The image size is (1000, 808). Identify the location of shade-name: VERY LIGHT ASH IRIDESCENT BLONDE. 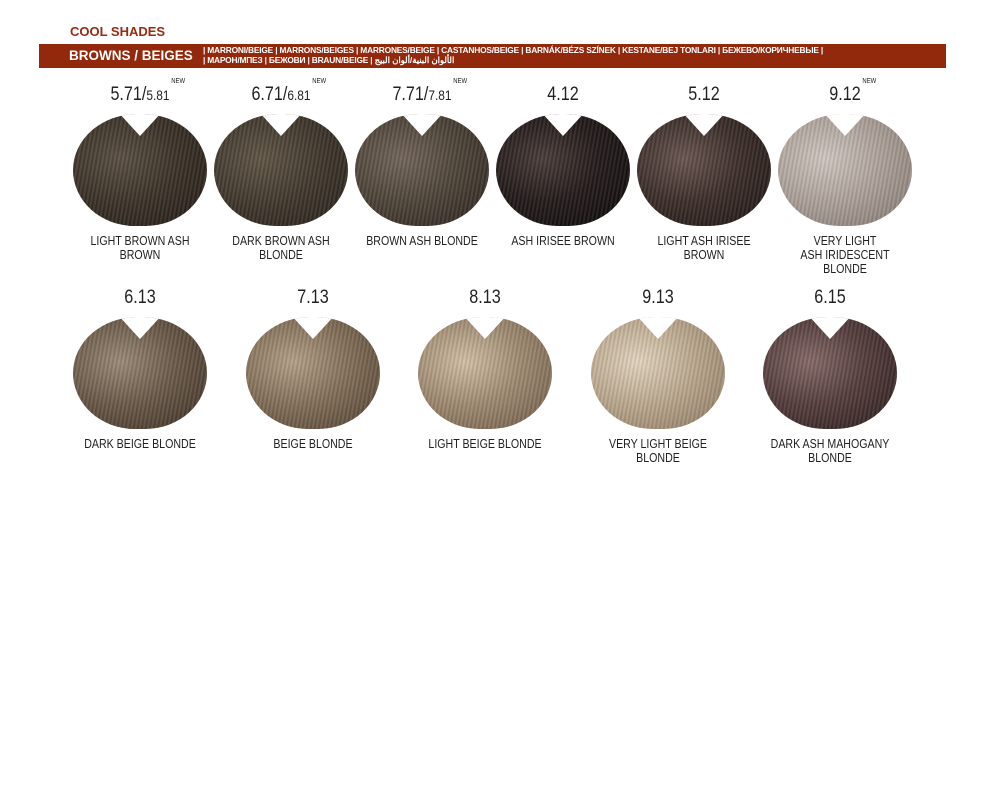
(845, 255).